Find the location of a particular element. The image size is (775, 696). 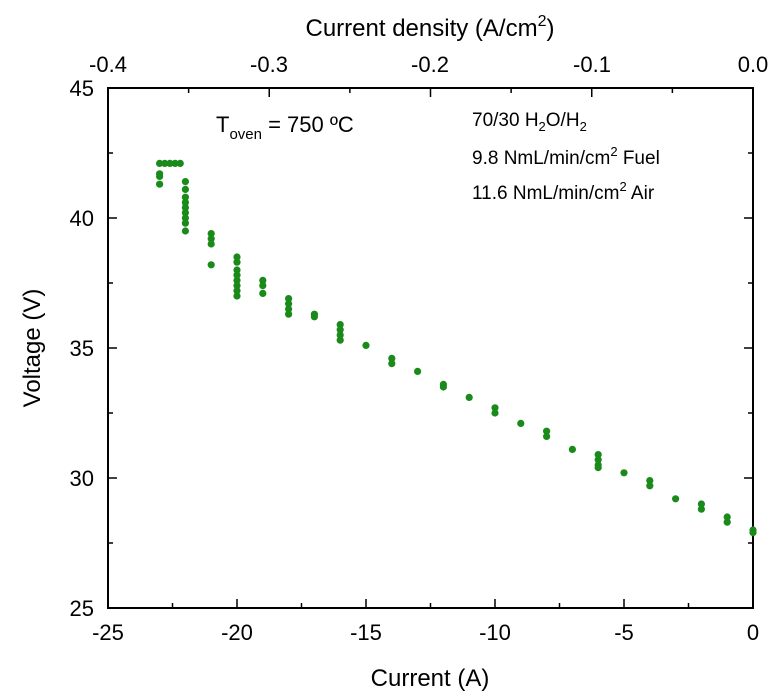

x-tick-label: -5 is located at coordinates (624, 632).